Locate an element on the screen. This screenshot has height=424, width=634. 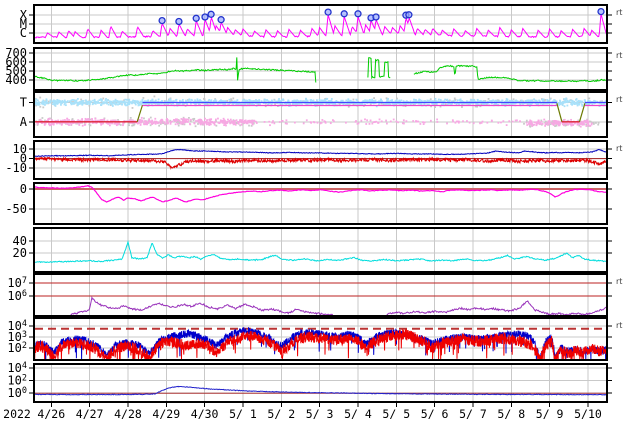
series-le-blue is located at coordinates (320, 390).